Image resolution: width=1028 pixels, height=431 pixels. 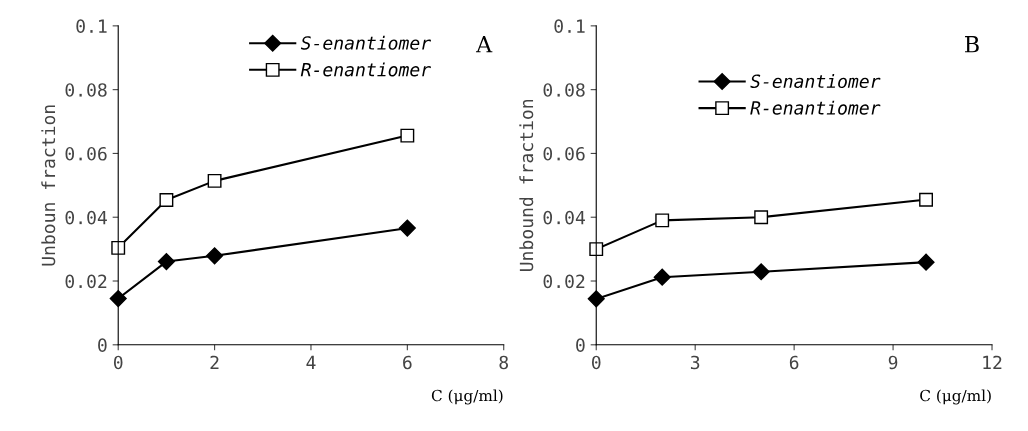 What do you see at coordinates (48, 185) in the screenshot?
I see `y-axis-title: Unboun fraction` at bounding box center [48, 185].